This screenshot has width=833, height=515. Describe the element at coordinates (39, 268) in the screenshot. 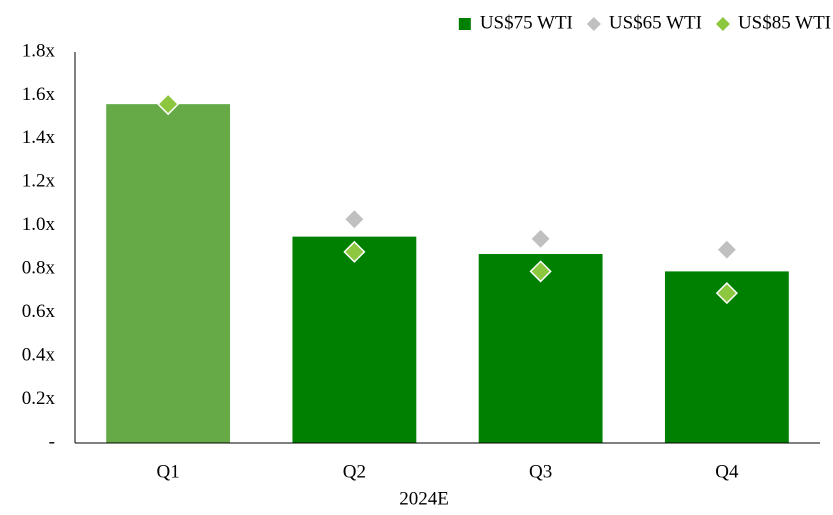

I see `y-tick-label: 0.8x` at that location.